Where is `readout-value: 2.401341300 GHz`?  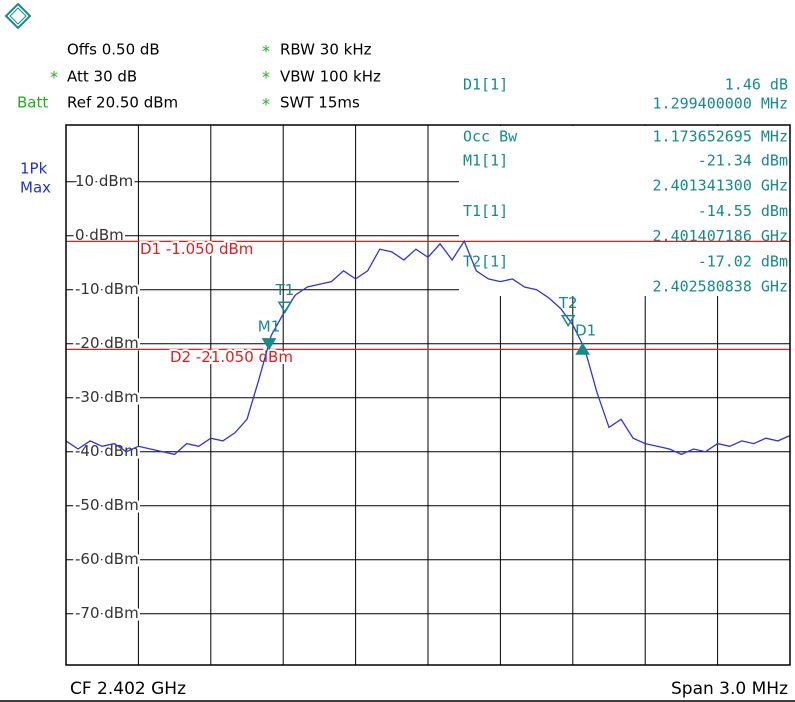
readout-value: 2.401341300 GHz is located at coordinates (720, 186).